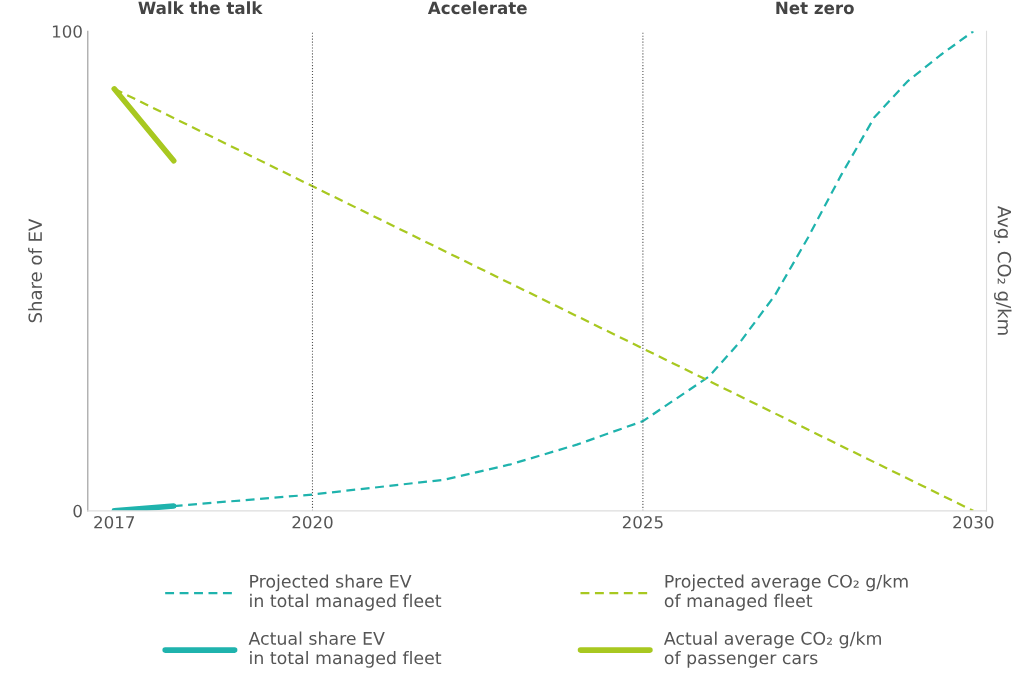  I want to click on x-tick-label: 2025, so click(642, 522).